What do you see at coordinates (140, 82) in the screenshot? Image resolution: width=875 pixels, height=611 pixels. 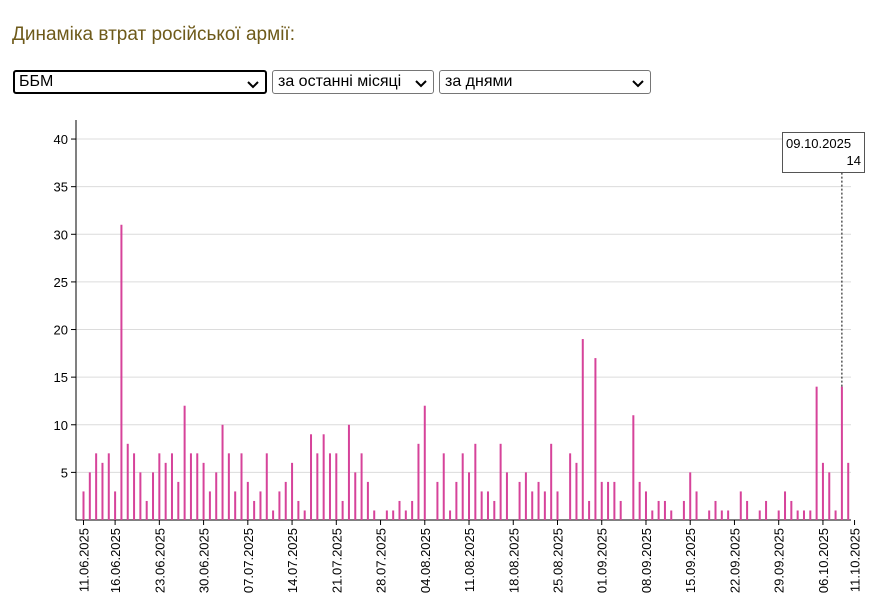 I see `category-select: ББМ` at bounding box center [140, 82].